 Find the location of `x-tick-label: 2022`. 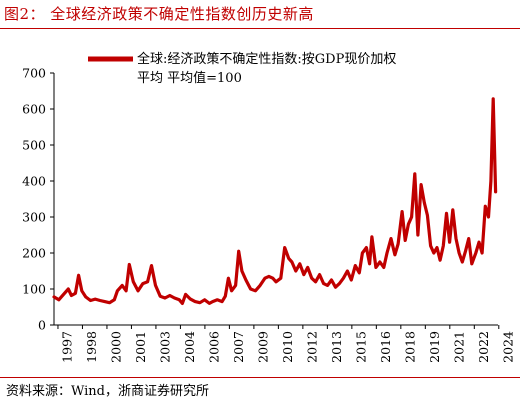

x-tick-label: 2022 is located at coordinates (483, 347).